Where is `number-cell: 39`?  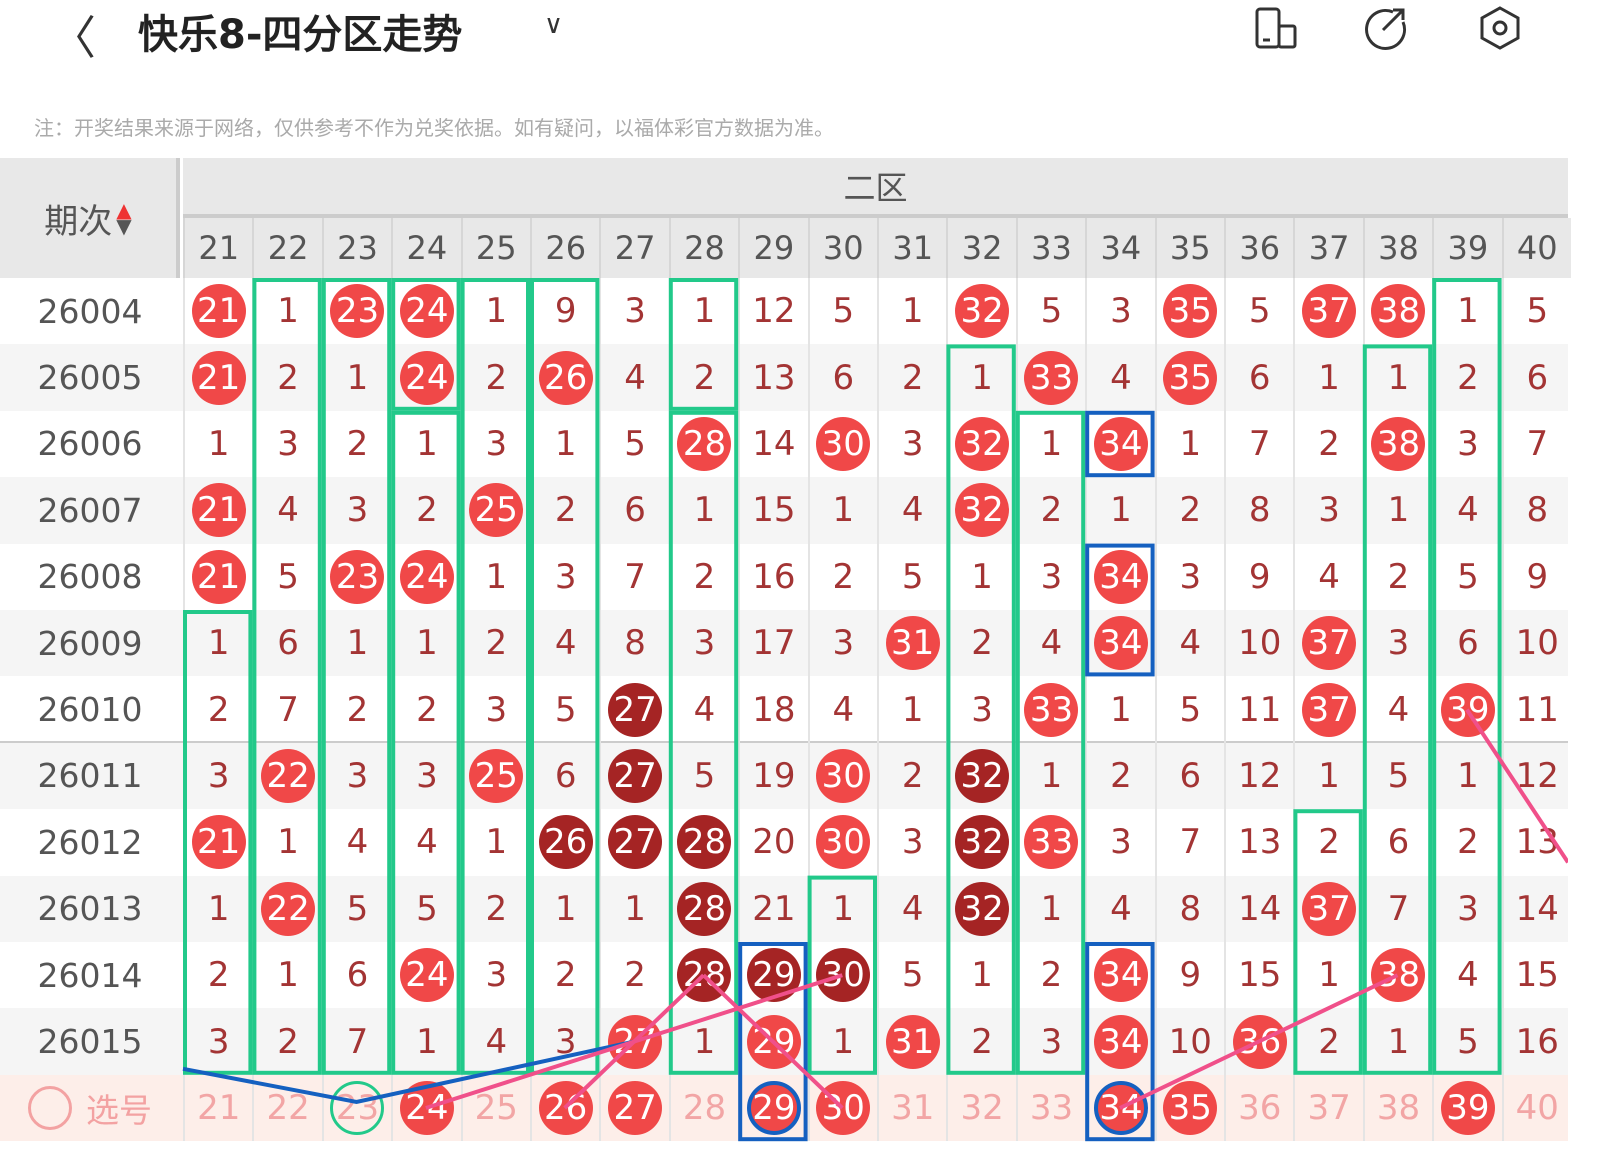
number-cell: 39 is located at coordinates (1466, 709).